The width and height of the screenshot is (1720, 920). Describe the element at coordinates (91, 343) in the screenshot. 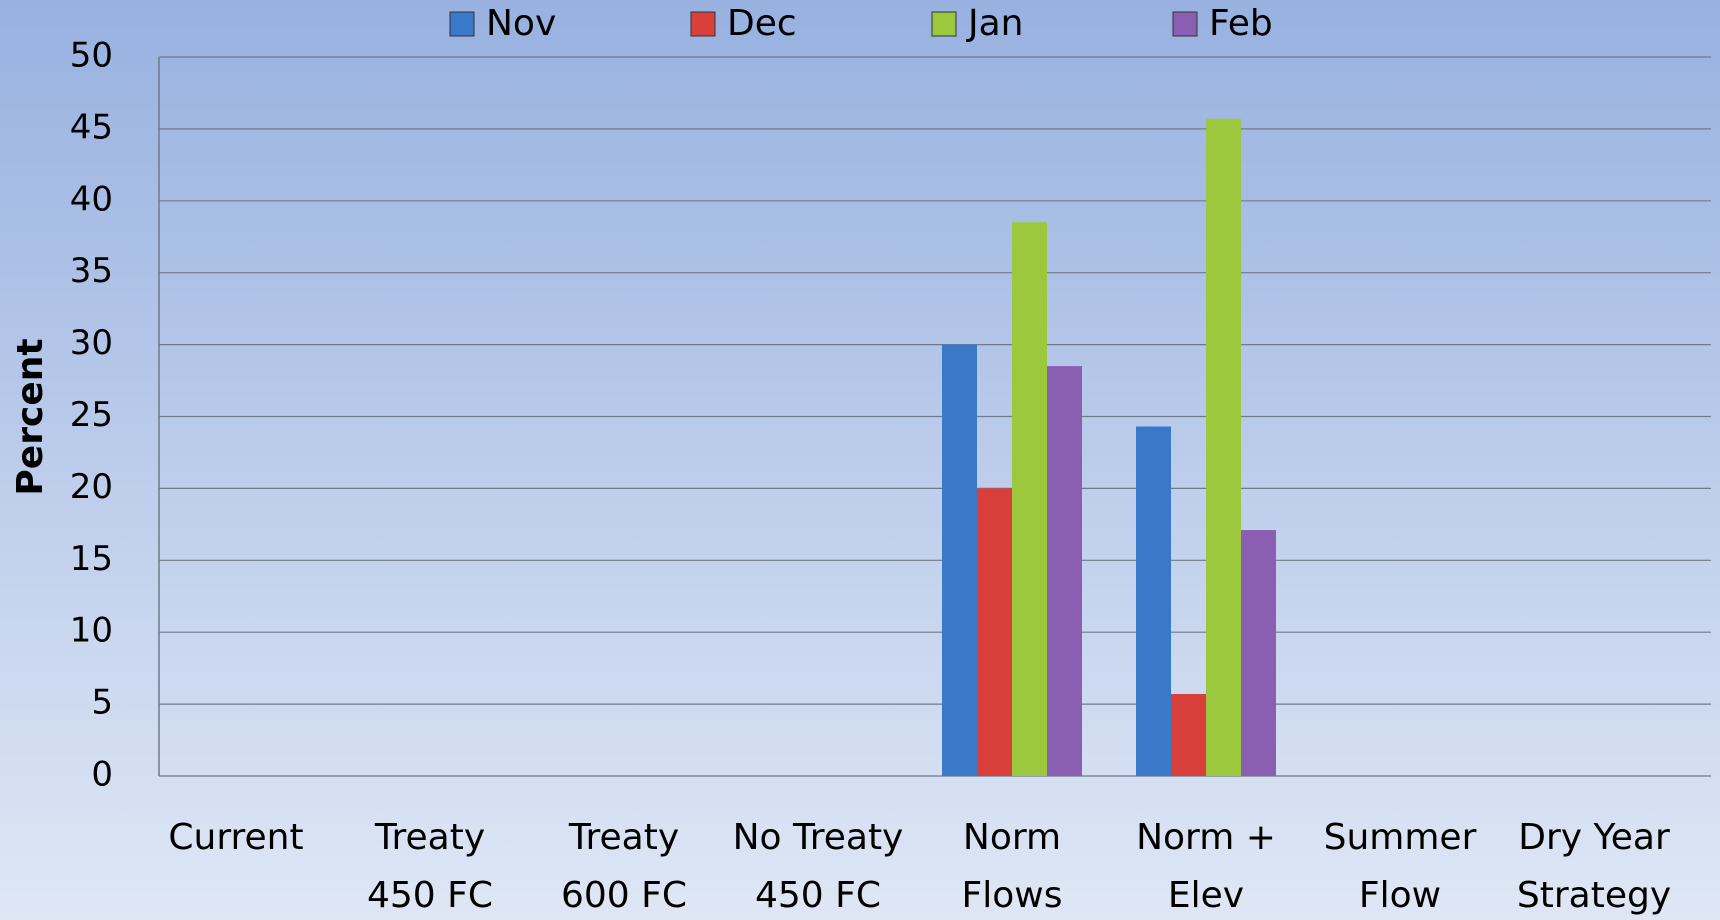

I see `y-tick-label: 30` at that location.